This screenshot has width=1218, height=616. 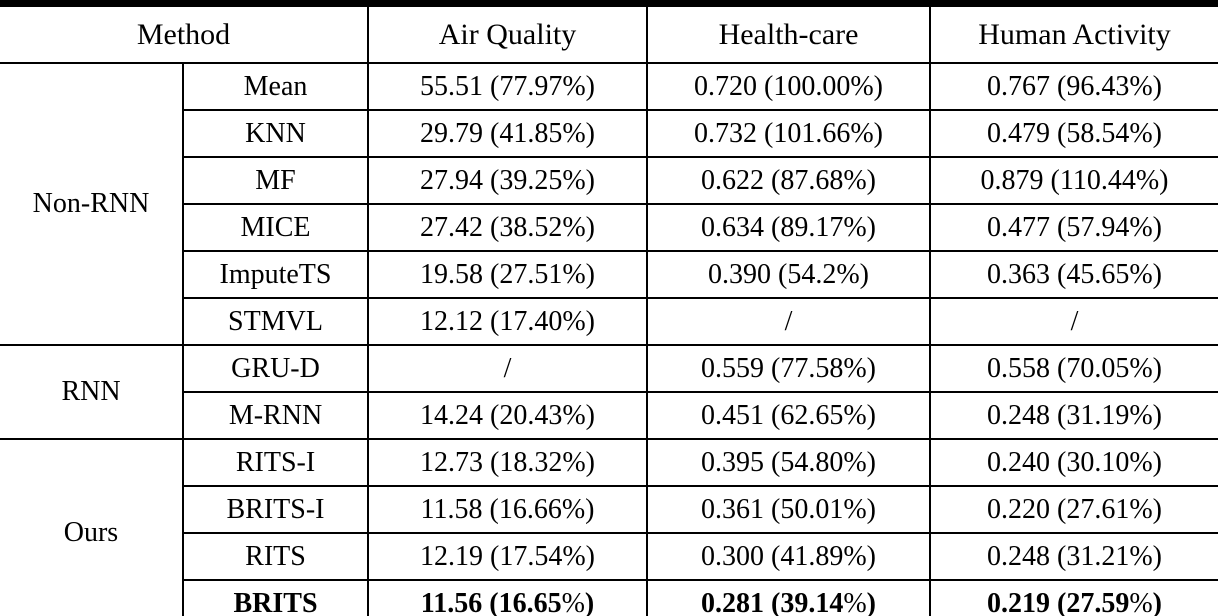 I want to click on value-cell-health-care: 0.634 (89.17%), so click(x=789, y=227).